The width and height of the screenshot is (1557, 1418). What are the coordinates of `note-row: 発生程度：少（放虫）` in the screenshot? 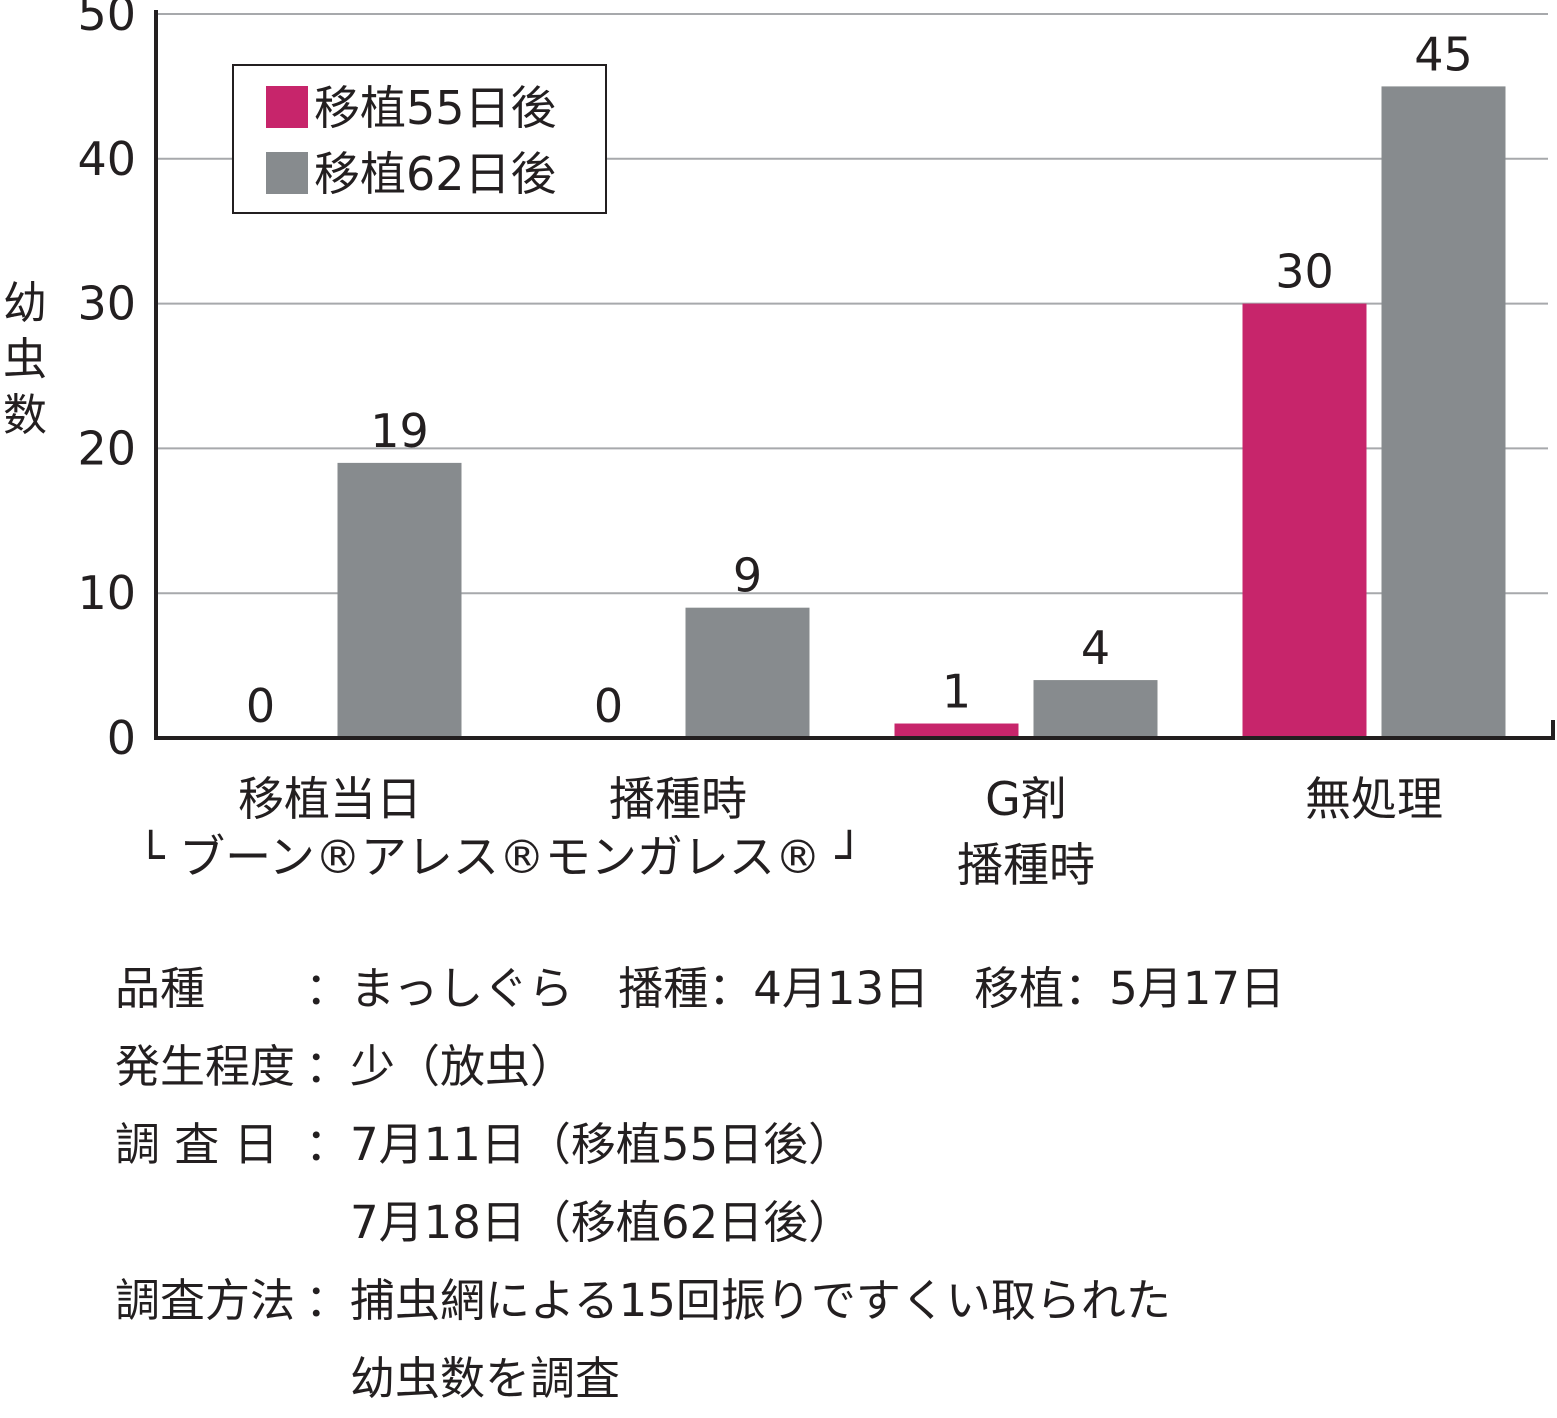 It's located at (700, 1067).